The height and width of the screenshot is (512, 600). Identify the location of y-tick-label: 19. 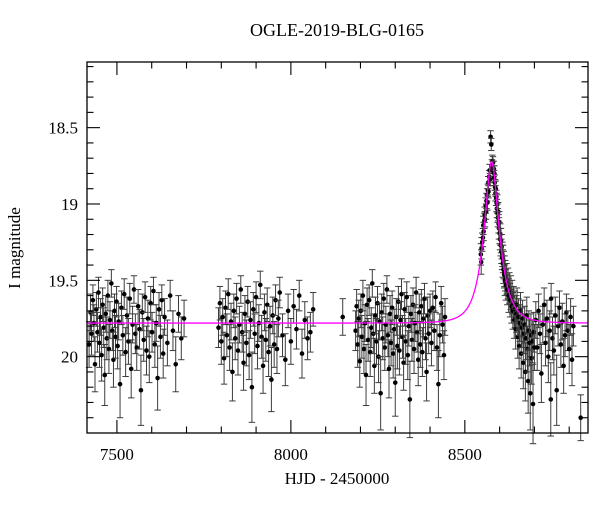
(69, 204).